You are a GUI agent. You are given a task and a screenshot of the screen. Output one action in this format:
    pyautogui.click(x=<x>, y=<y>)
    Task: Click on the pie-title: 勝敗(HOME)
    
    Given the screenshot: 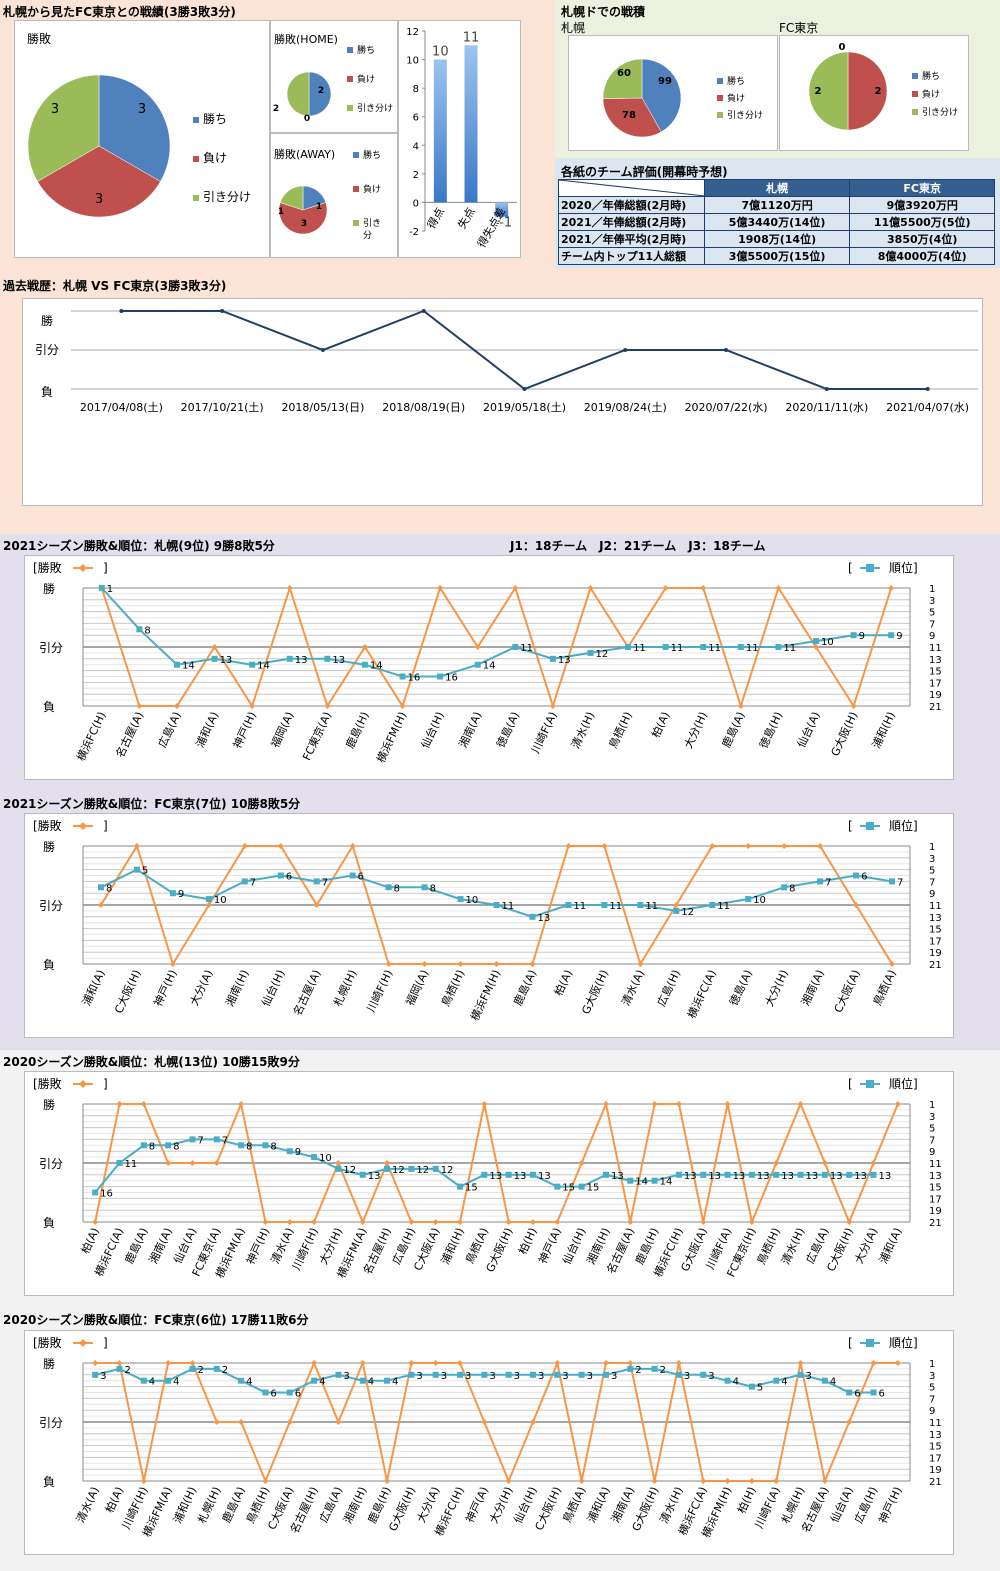 What is the action you would take?
    pyautogui.click(x=306, y=39)
    